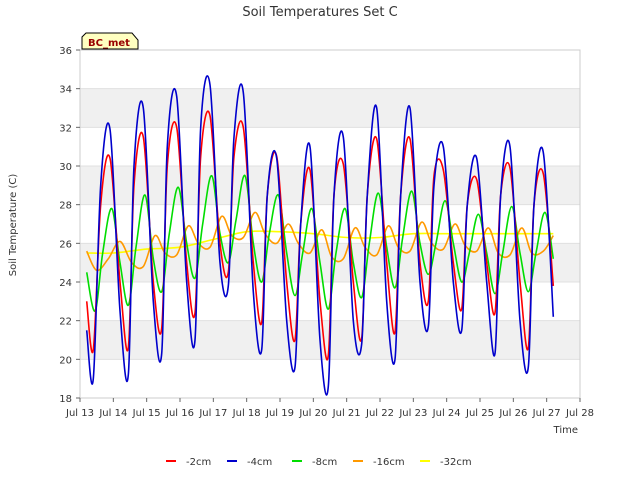  Describe the element at coordinates (112, 413) in the screenshot. I see `x-tick-label: Jul 14` at that location.